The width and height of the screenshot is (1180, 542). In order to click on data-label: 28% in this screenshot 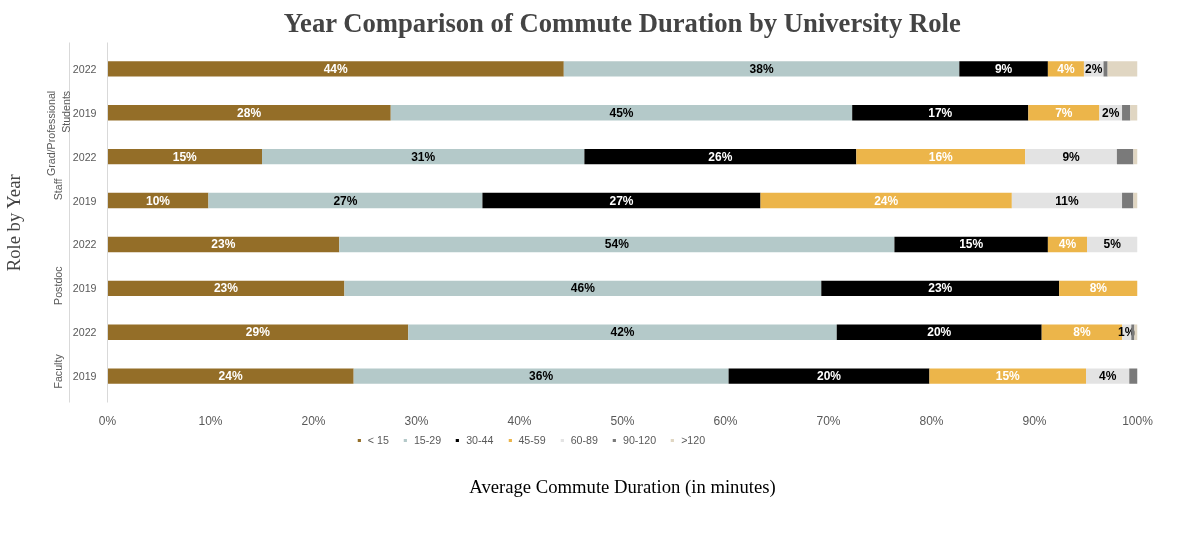, I will do `click(249, 112)`.